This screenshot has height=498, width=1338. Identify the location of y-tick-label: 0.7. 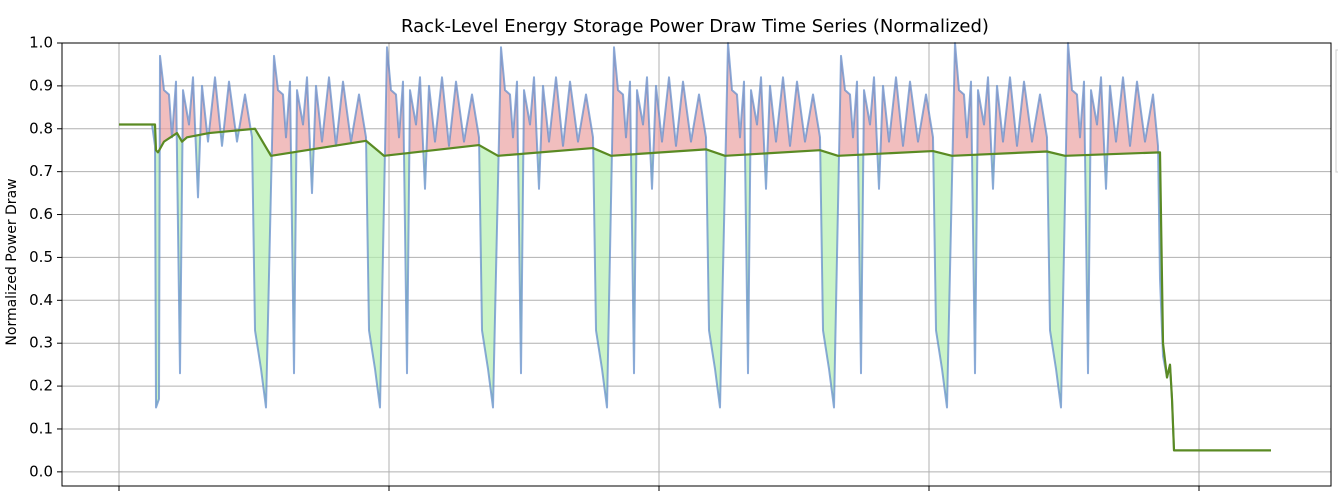
(41, 171).